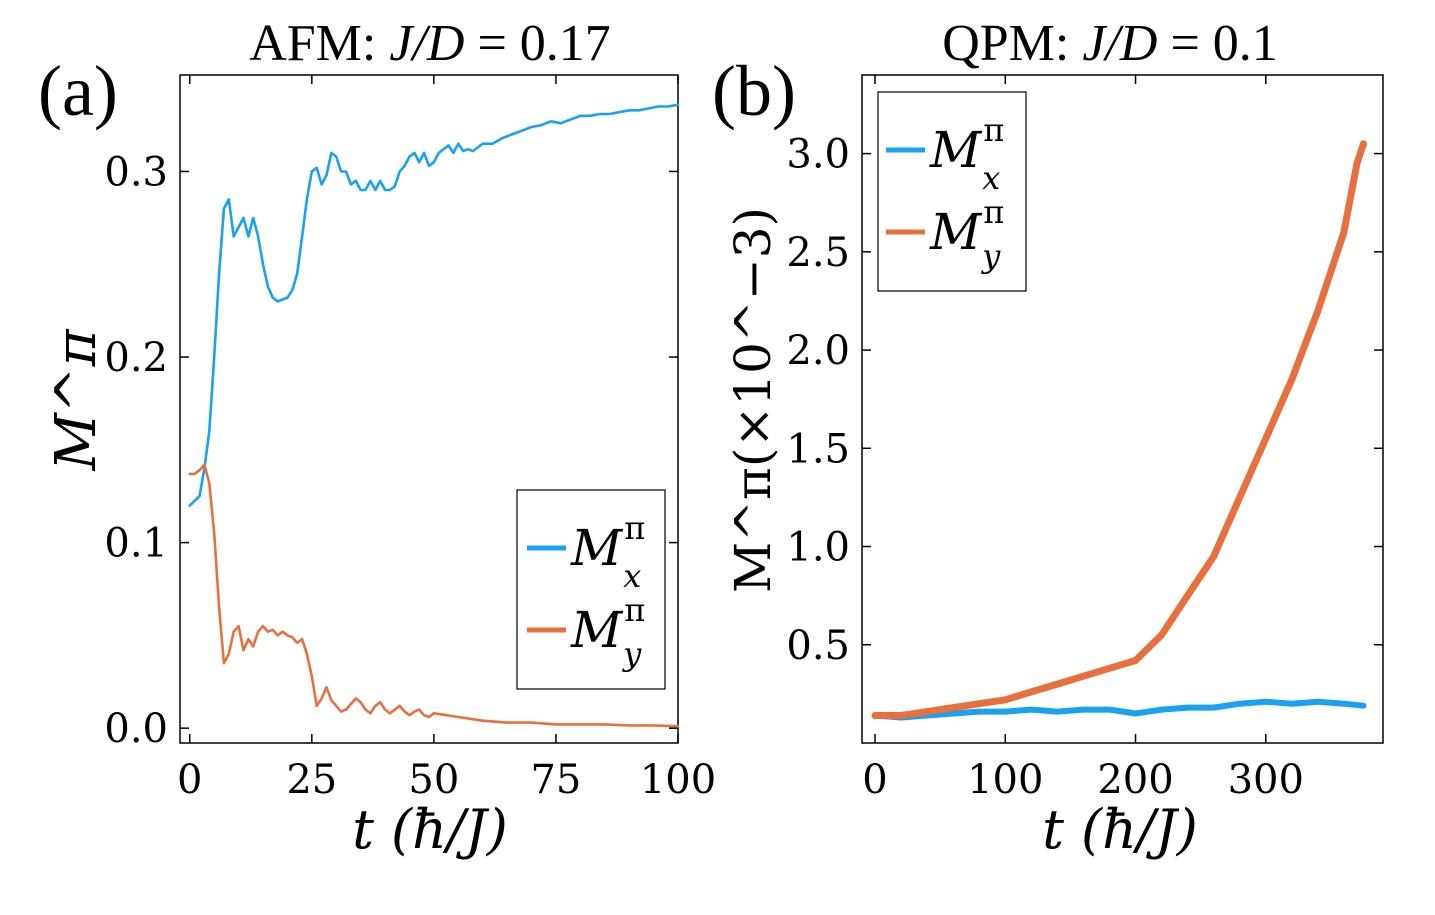  Describe the element at coordinates (753, 400) in the screenshot. I see `panel-b-ylabel: M^π(×10^−3)` at that location.